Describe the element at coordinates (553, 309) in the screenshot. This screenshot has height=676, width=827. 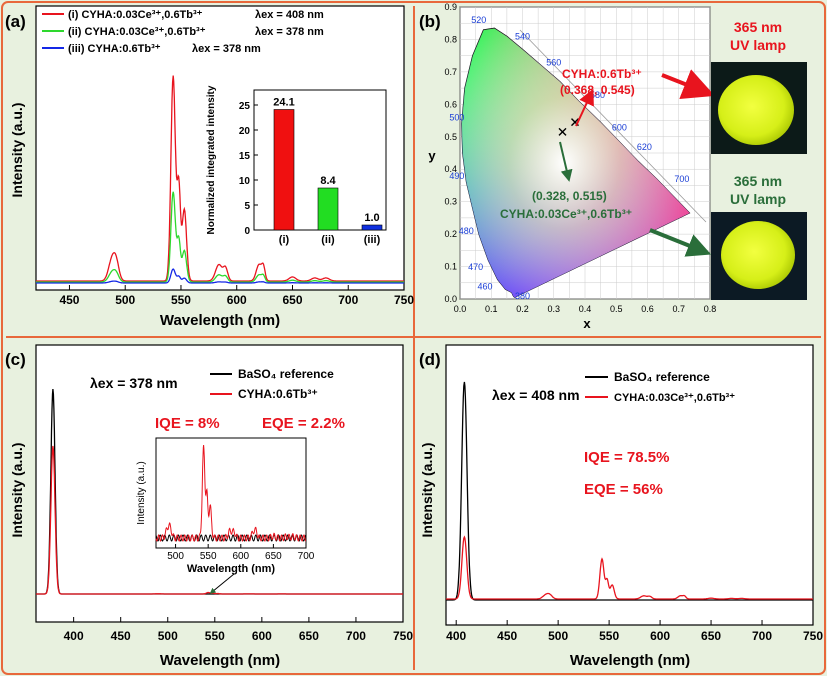
I see `cie-x-tick-0.3: 0.3` at that location.